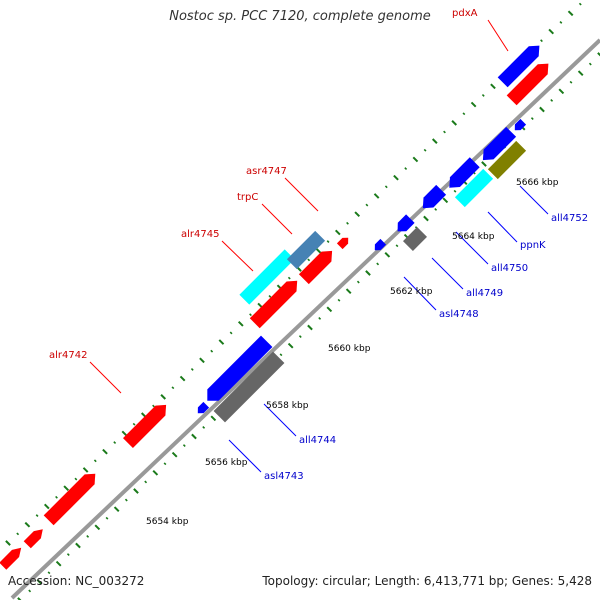  I want to click on gene-label-asr4747: asr4747, so click(266, 171).